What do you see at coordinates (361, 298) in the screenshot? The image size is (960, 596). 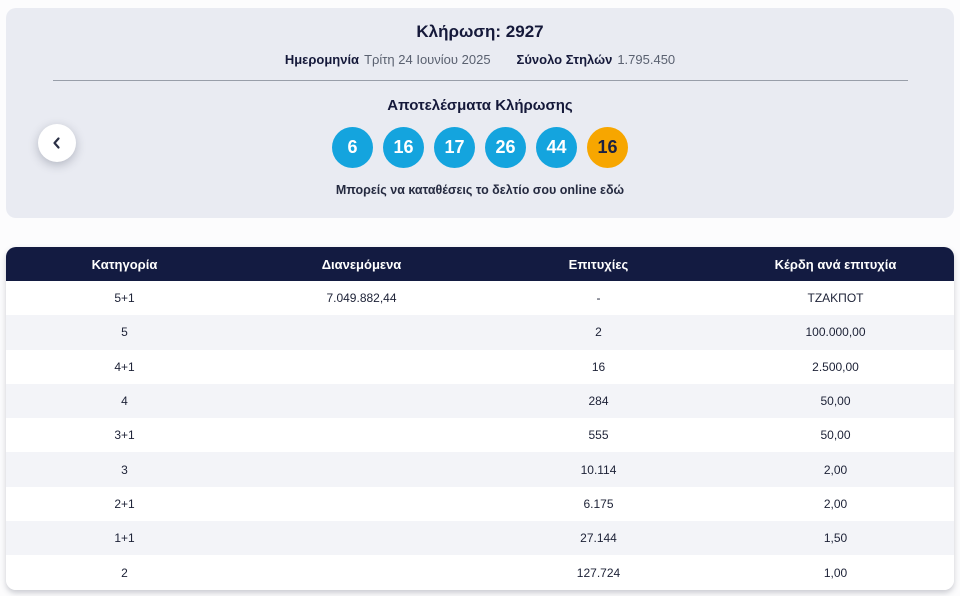 I see `table-cell: 7.049.882,44` at bounding box center [361, 298].